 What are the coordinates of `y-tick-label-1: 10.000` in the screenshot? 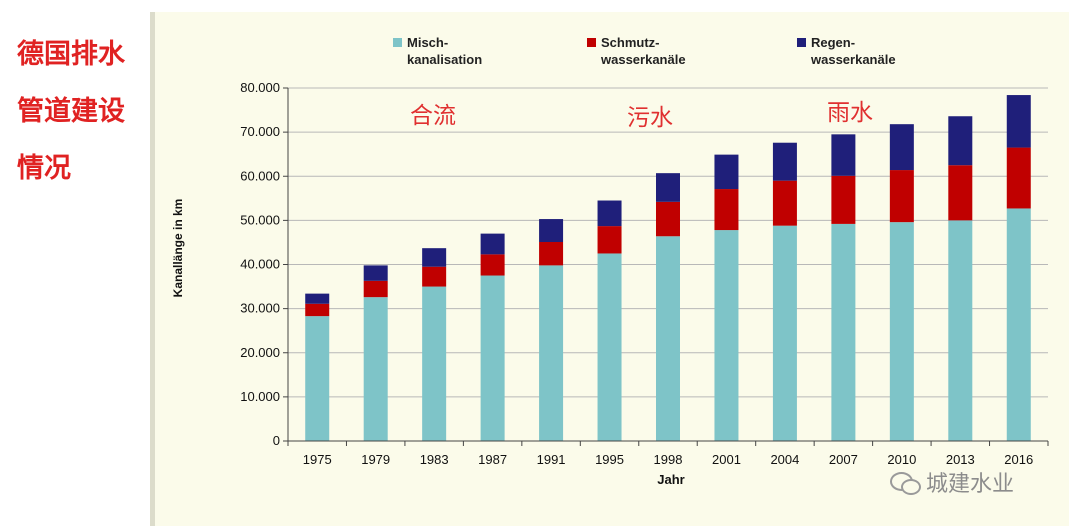 It's located at (260, 396).